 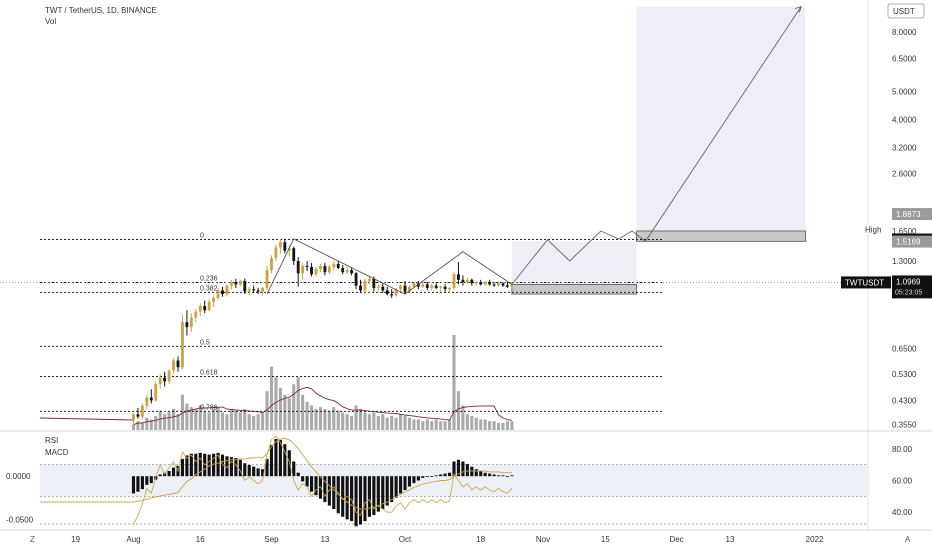 I want to click on symbol-tag-box, so click(x=866, y=282).